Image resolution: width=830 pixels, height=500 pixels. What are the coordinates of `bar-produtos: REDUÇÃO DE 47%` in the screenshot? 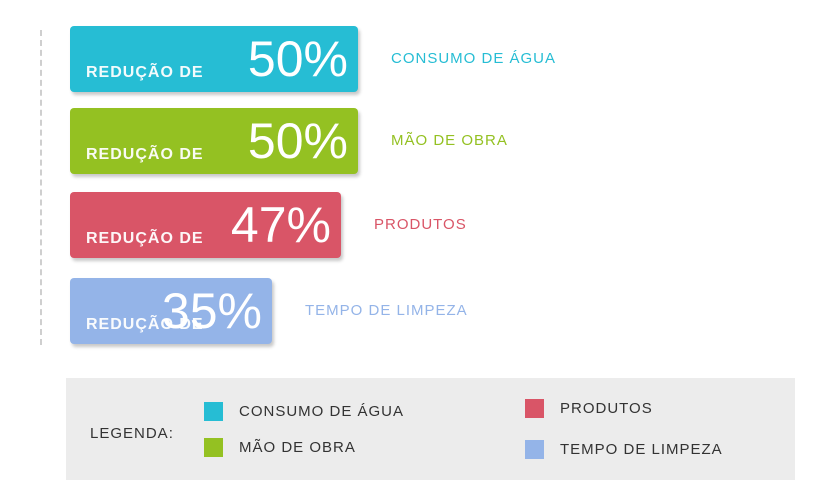 It's located at (205, 225).